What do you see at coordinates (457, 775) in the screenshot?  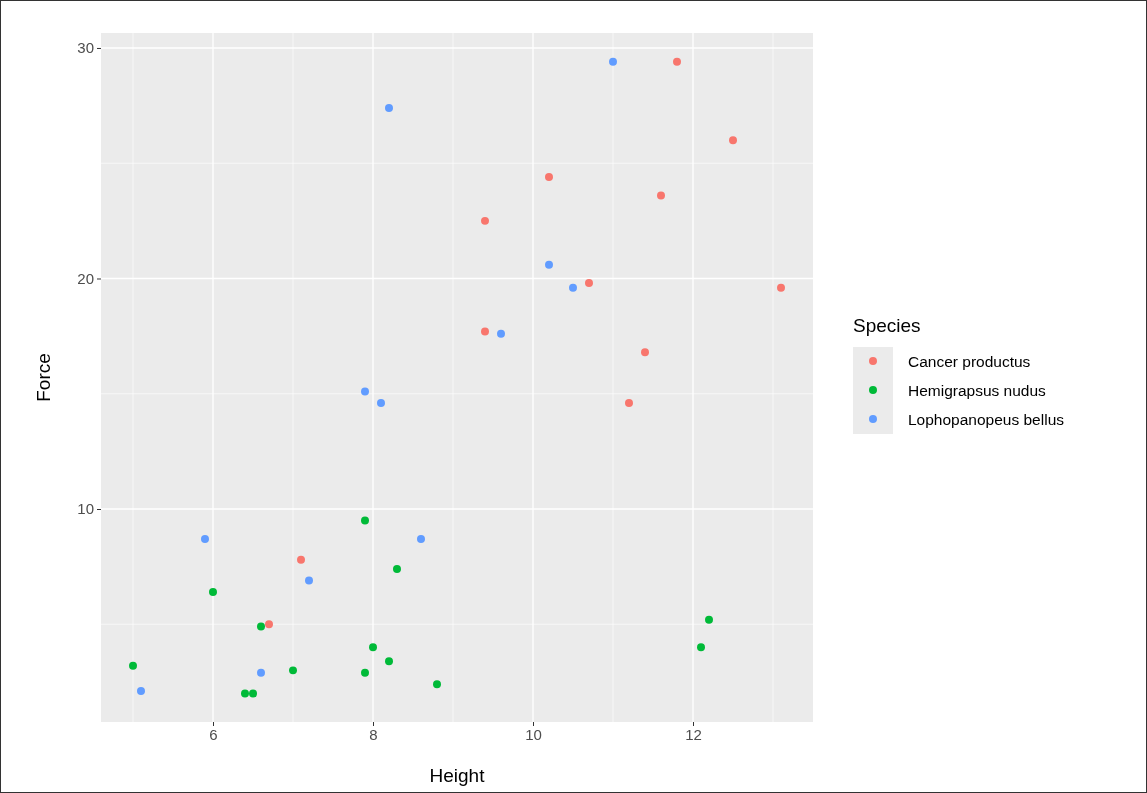 I see `x-axis-title: Height` at bounding box center [457, 775].